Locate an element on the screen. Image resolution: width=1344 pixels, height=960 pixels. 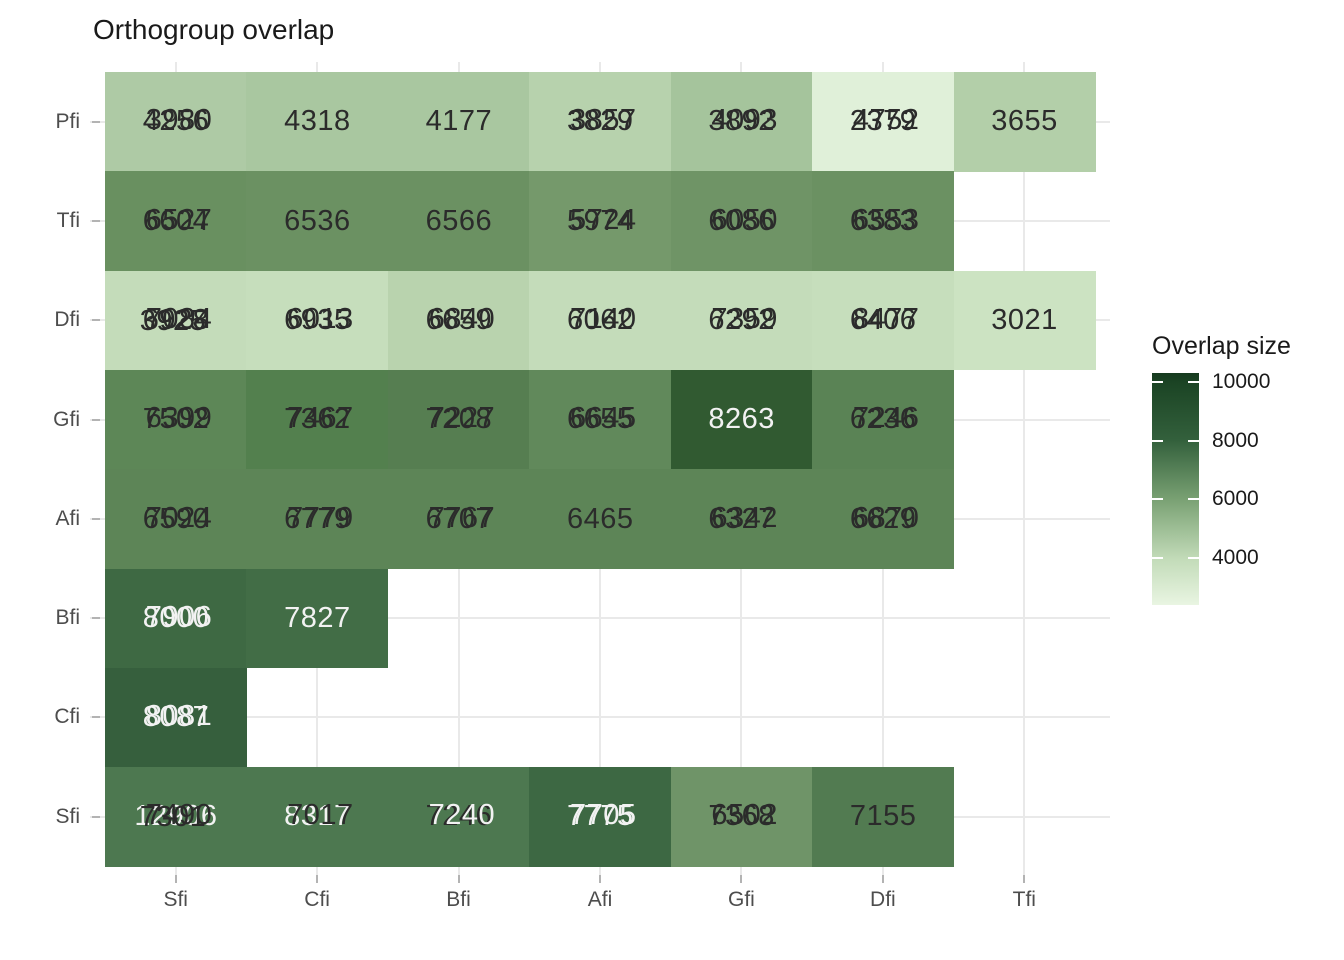
cell-value-label: 3980 is located at coordinates (179, 120).